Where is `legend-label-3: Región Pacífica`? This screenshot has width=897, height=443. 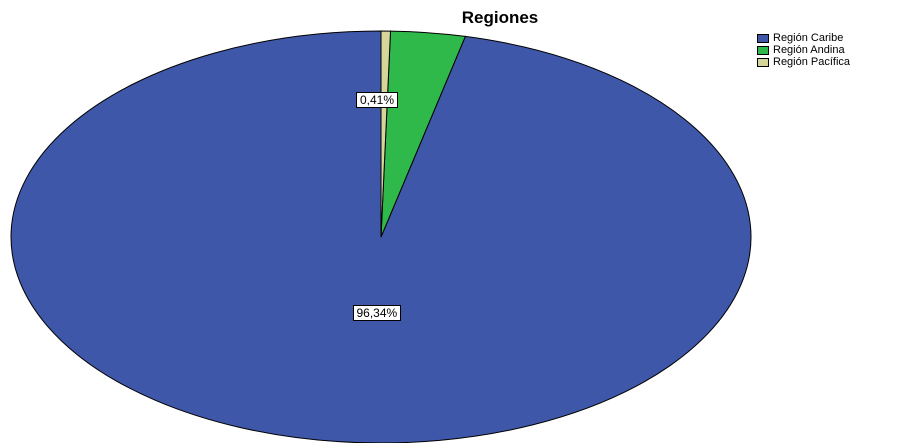
legend-label-3: Región Pacífica is located at coordinates (812, 62).